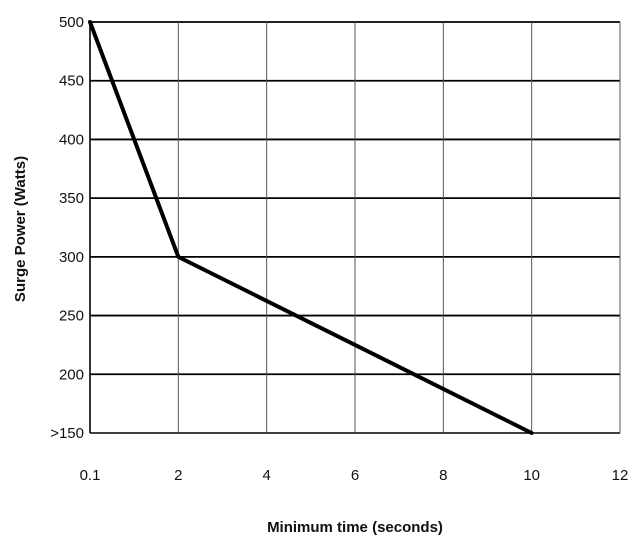  What do you see at coordinates (266, 475) in the screenshot?
I see `x-tick-label: 4` at bounding box center [266, 475].